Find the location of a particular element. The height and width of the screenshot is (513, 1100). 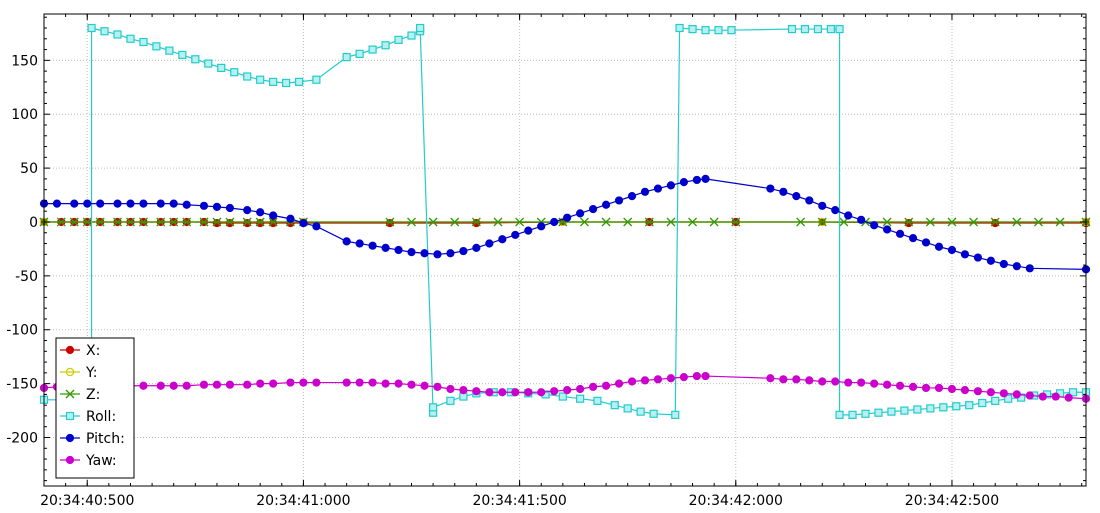

y-tick-label: -50 is located at coordinates (26, 277).